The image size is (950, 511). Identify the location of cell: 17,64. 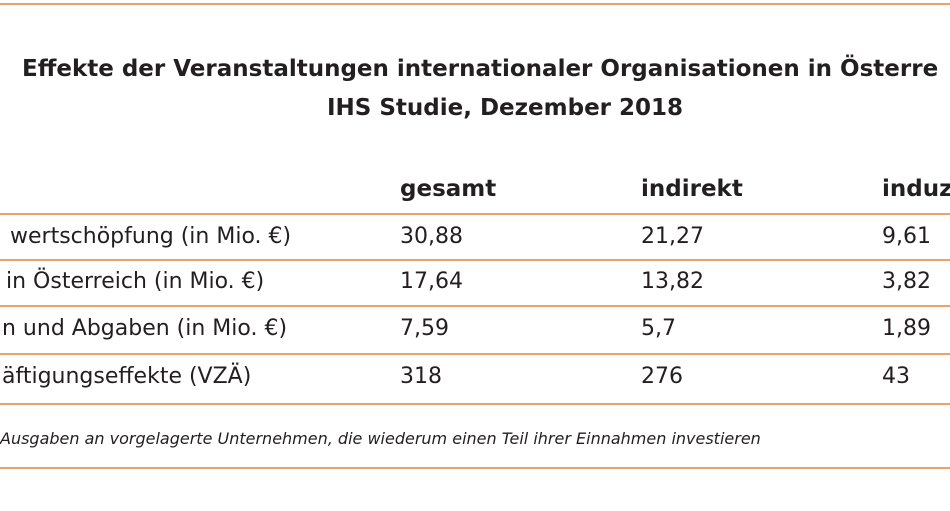
(431, 281).